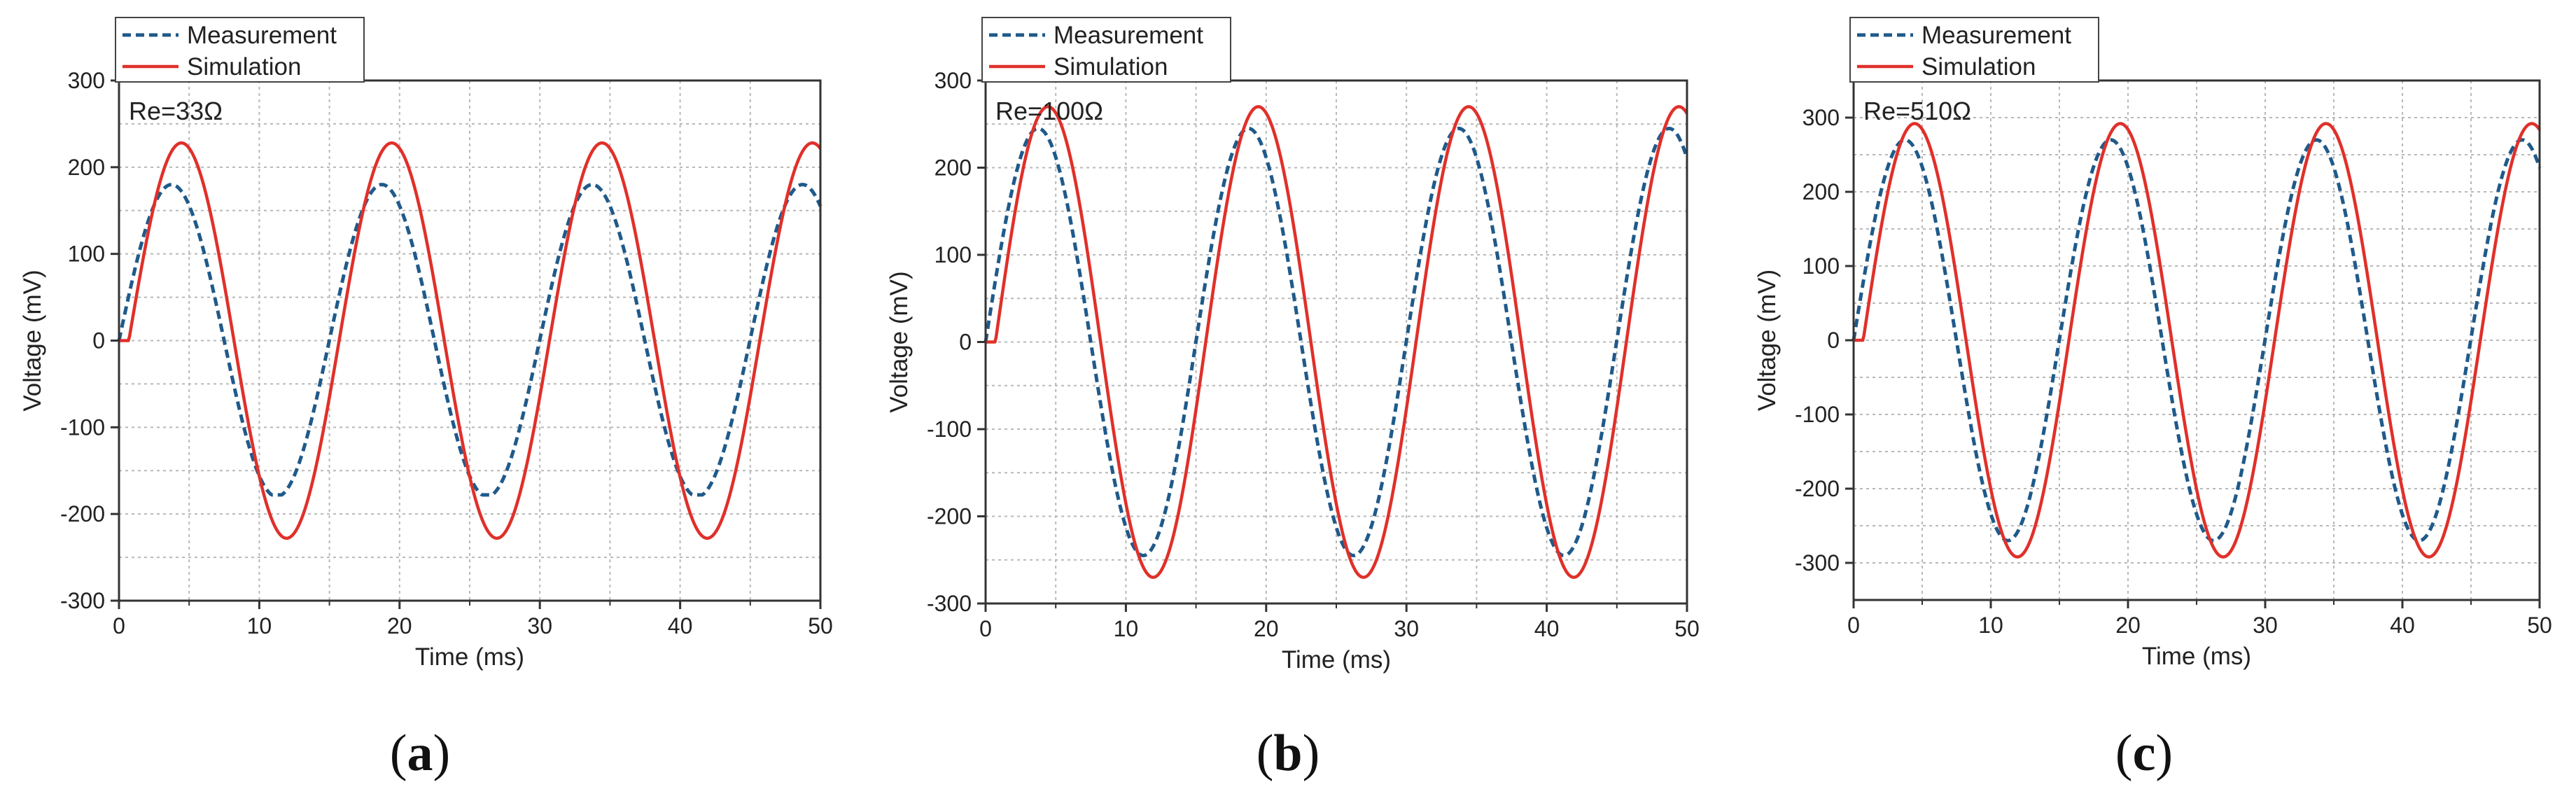 The height and width of the screenshot is (810, 2576). What do you see at coordinates (1049, 111) in the screenshot?
I see `resistance-annotation: Re=100Ω` at bounding box center [1049, 111].